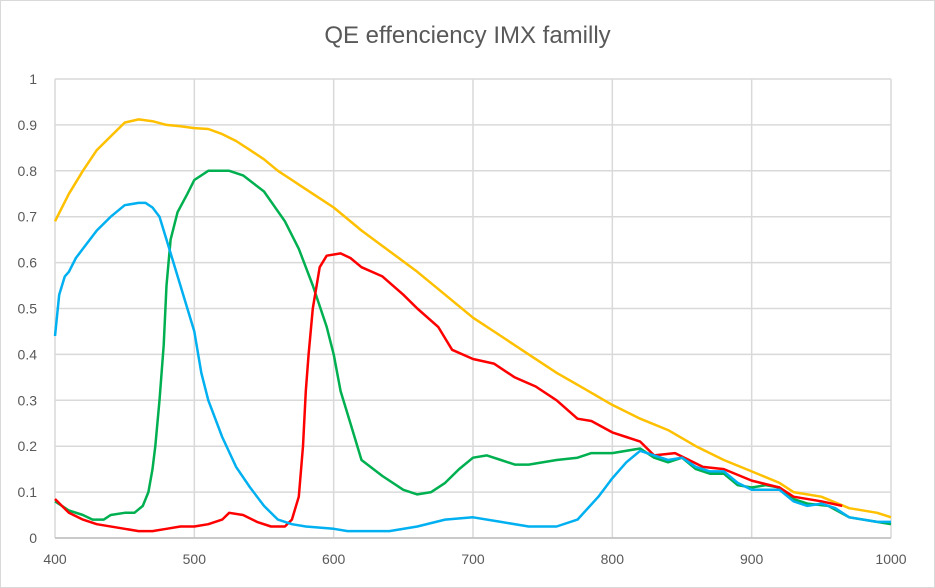 The height and width of the screenshot is (588, 935). Describe the element at coordinates (467, 35) in the screenshot. I see `chart-title: QE effenciency IMX familly` at that location.